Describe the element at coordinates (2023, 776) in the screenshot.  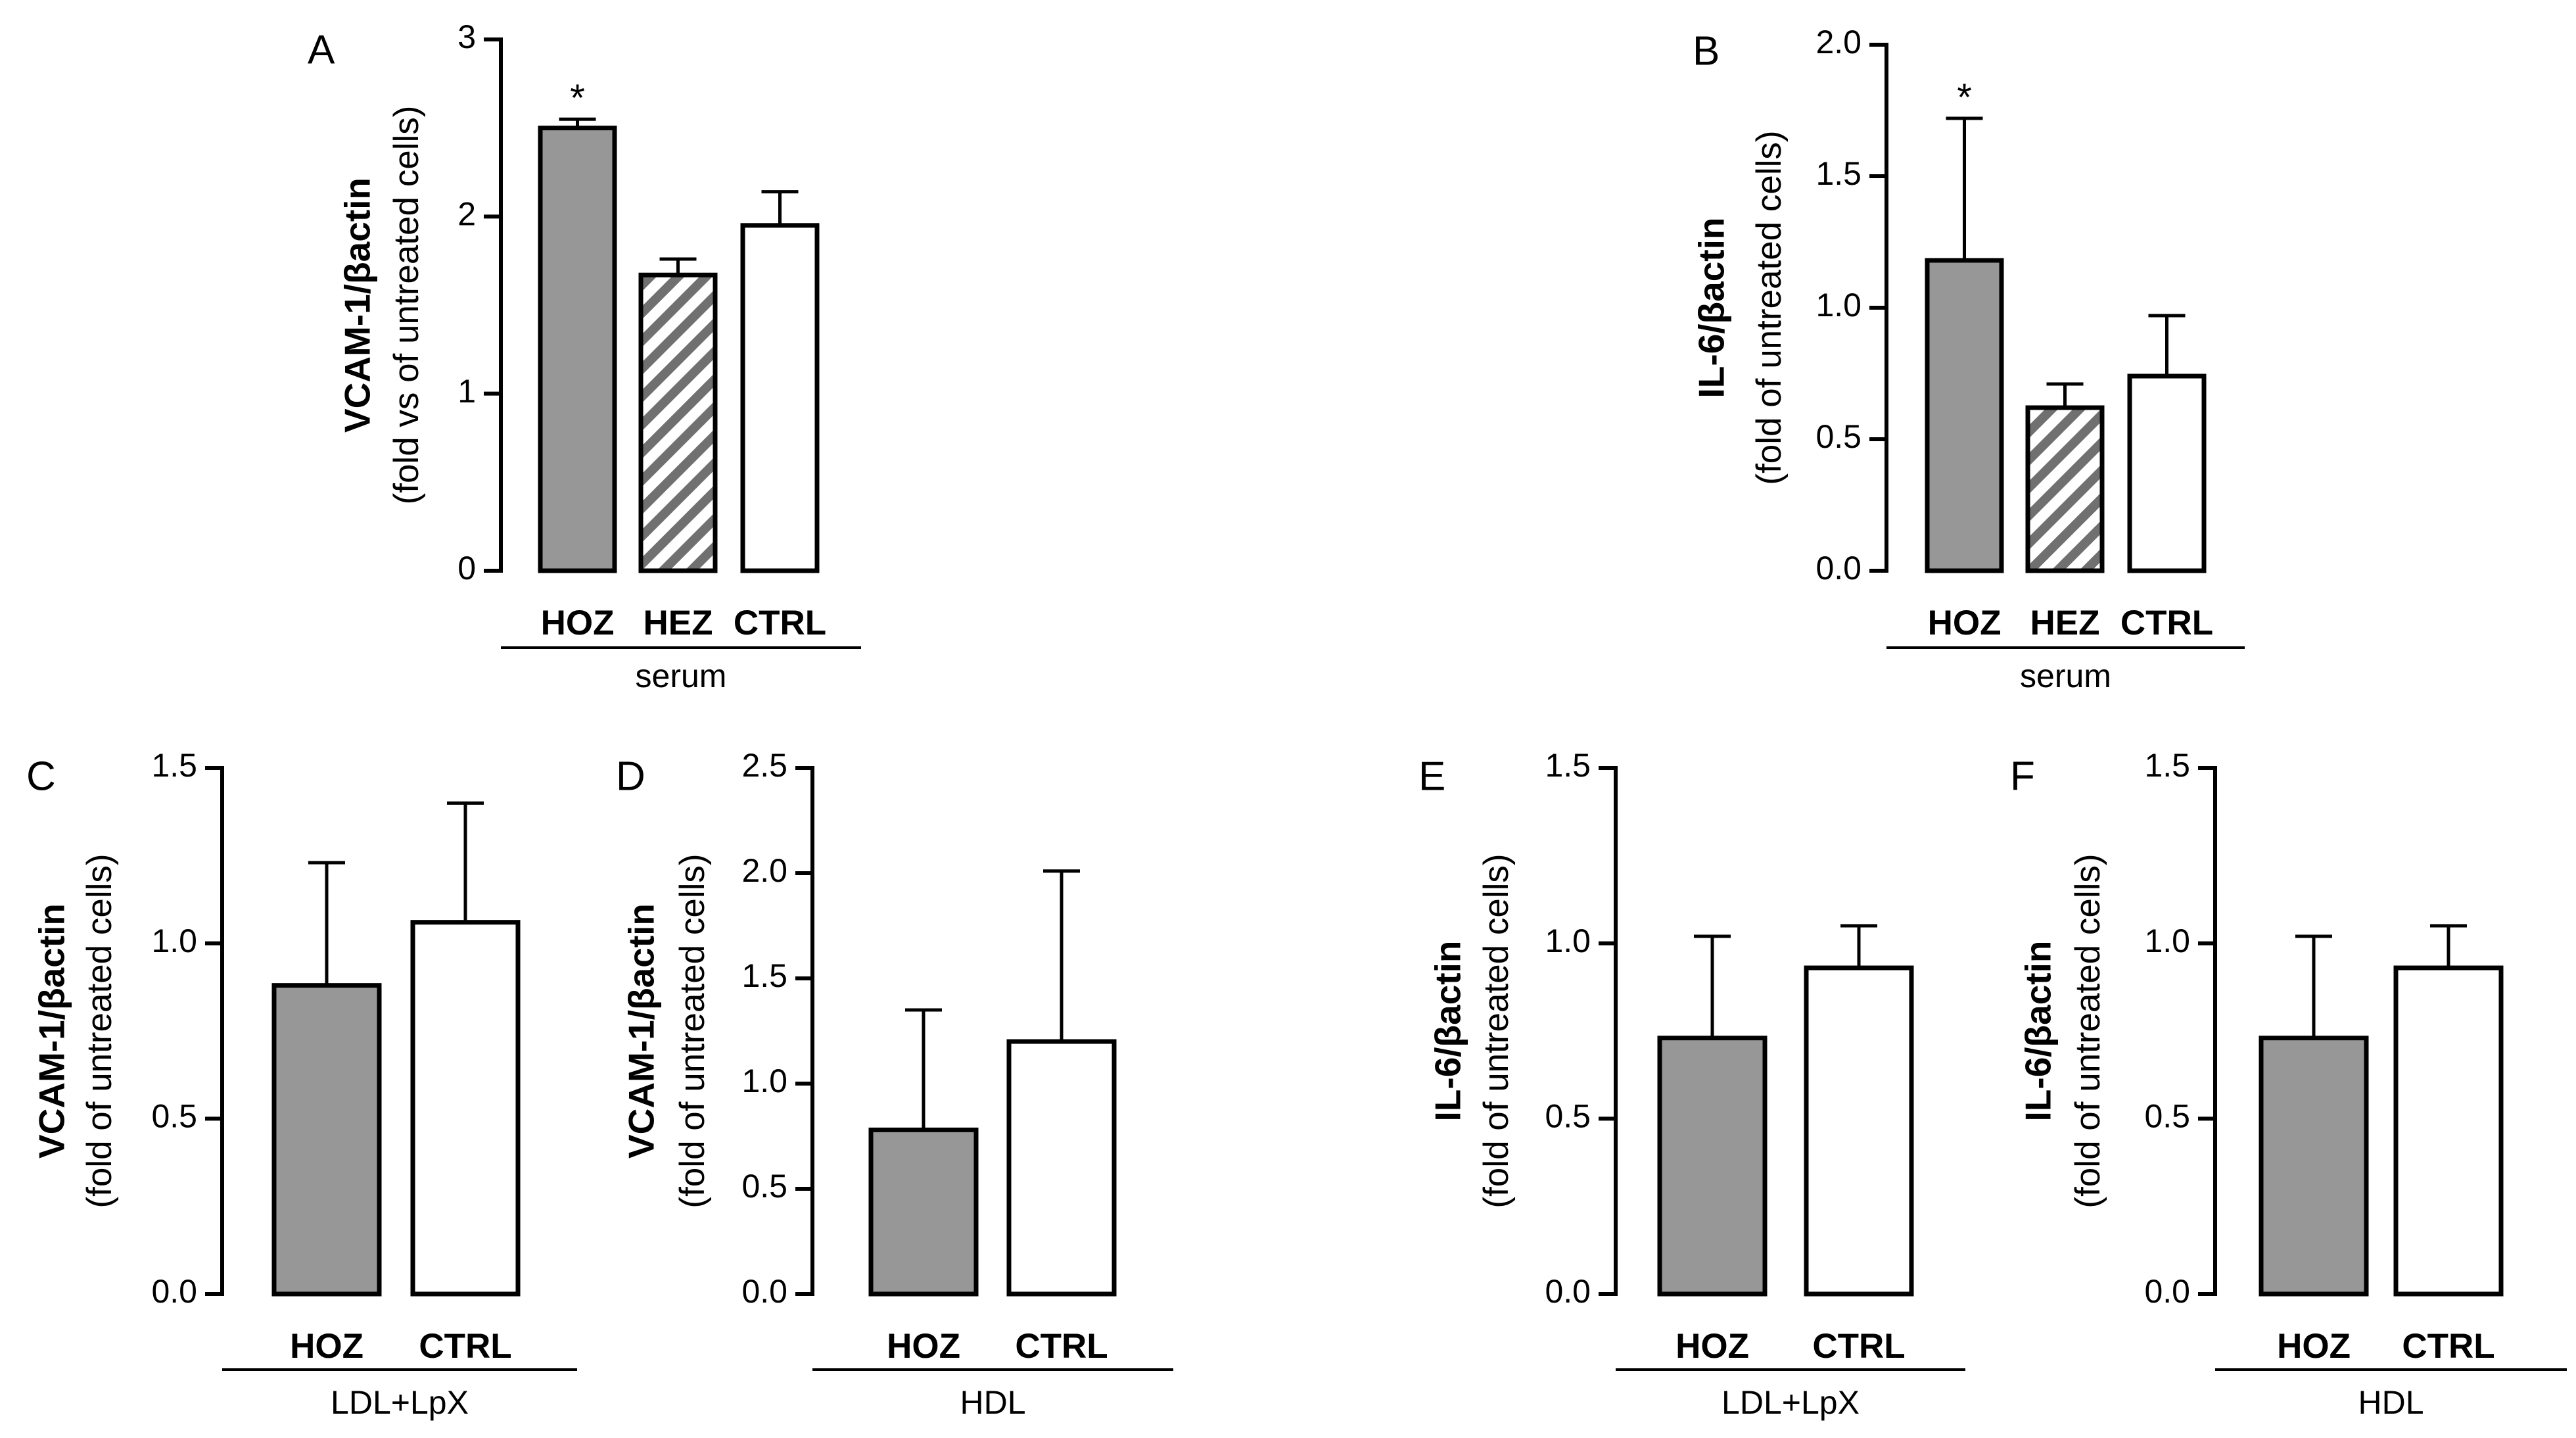
I see `panel-f-letter: F` at that location.